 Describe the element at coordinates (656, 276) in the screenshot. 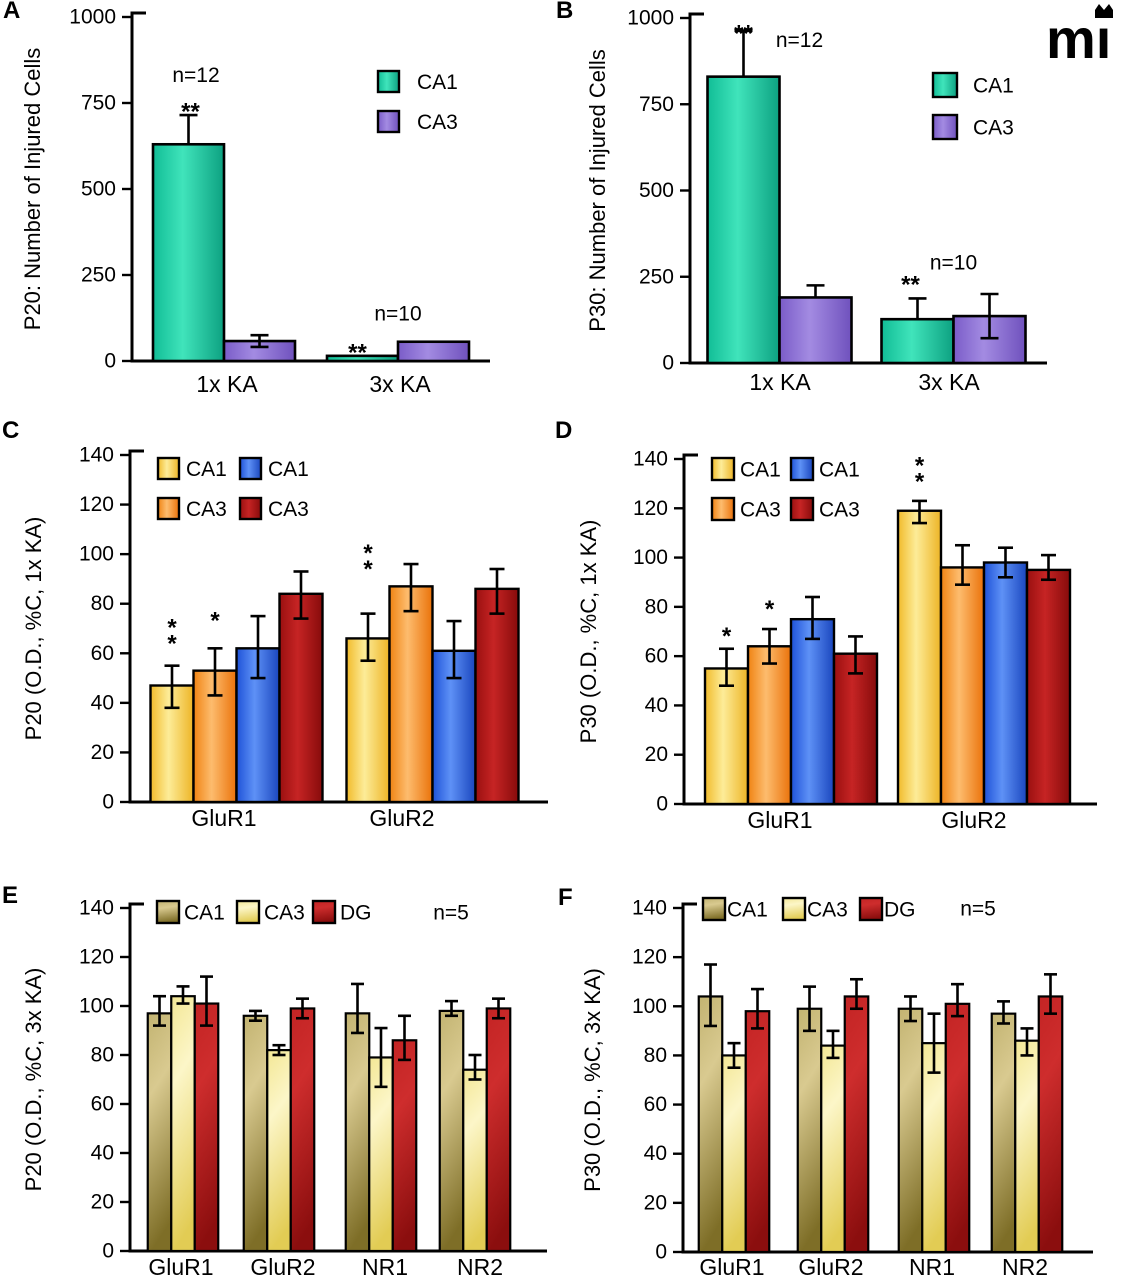

I see `y-tick-label: 250` at that location.